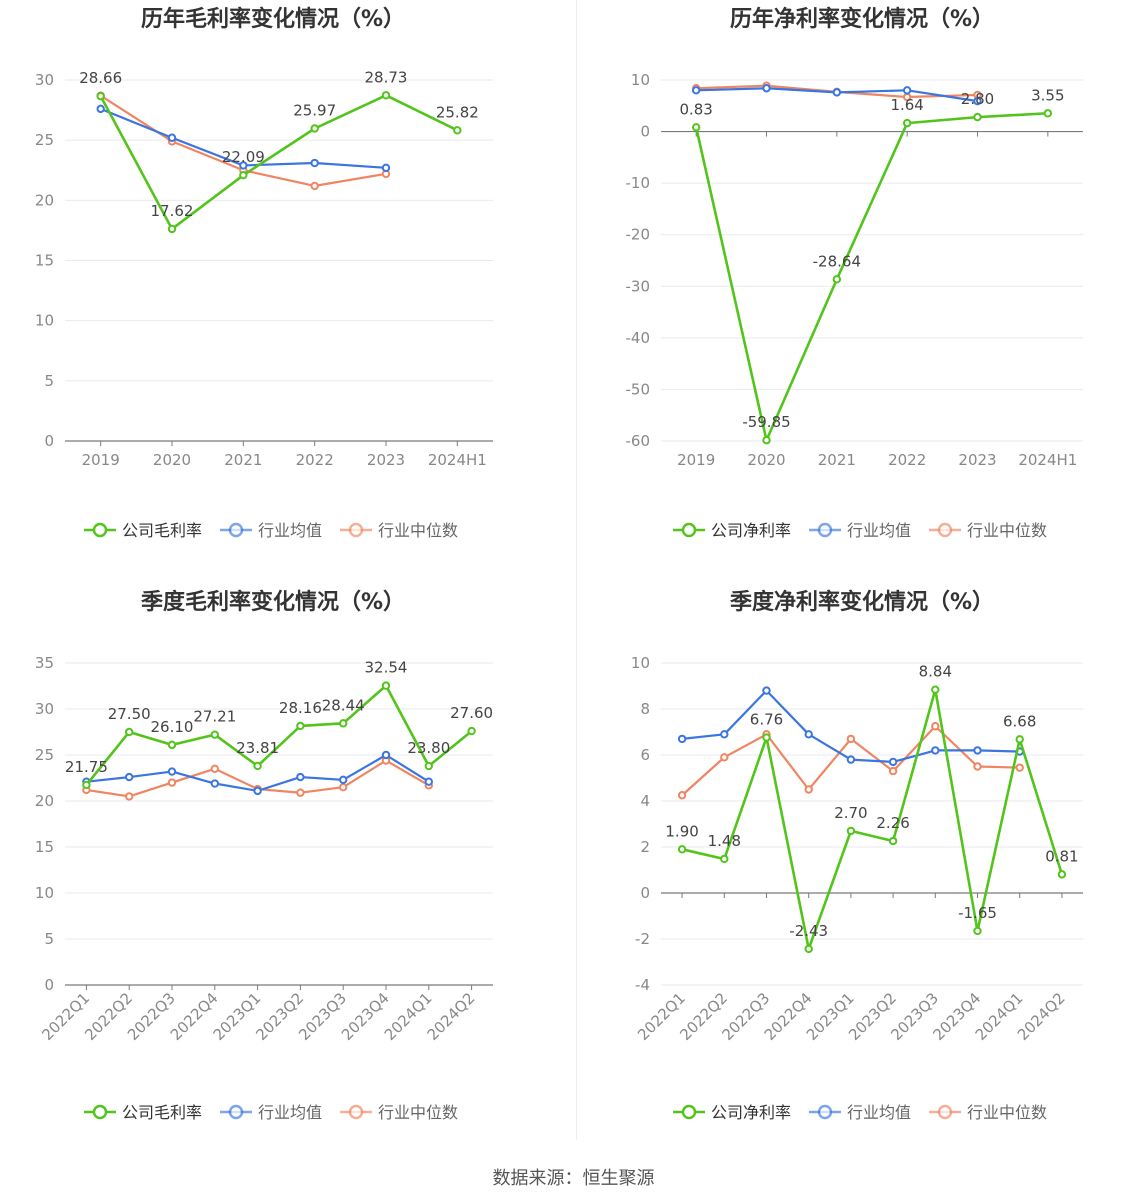 The height and width of the screenshot is (1202, 1147). I want to click on data-label: 0.83, so click(695, 109).